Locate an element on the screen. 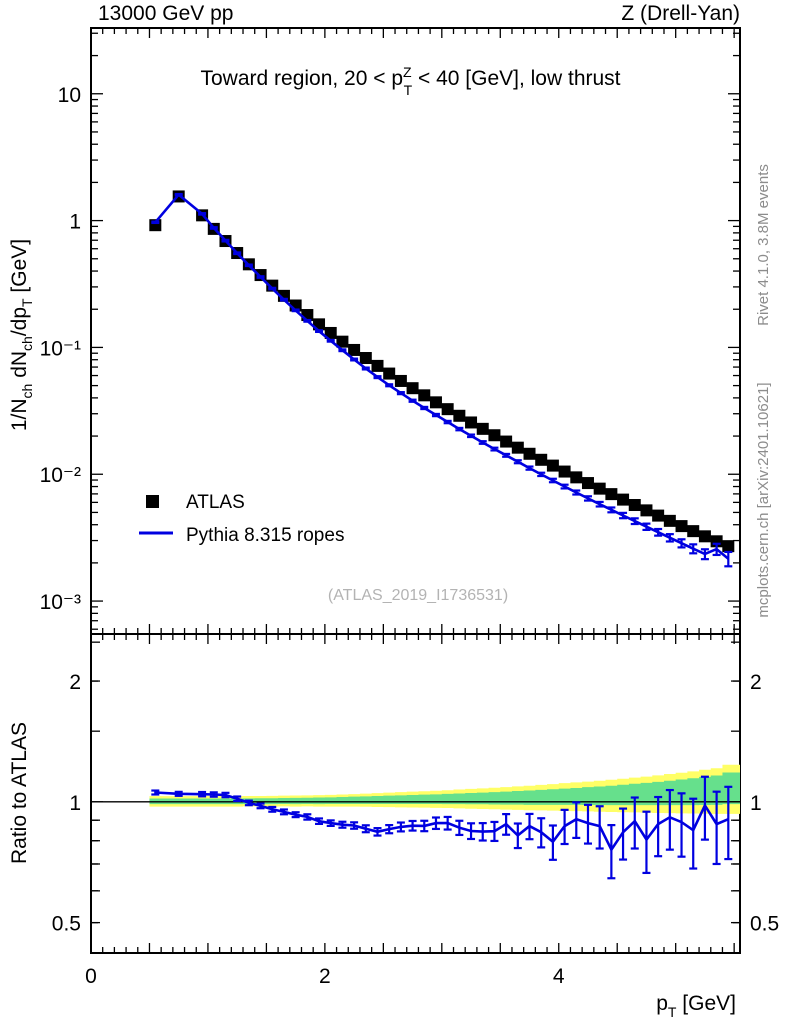  y-tick-label-ratio-left: 0.5 is located at coordinates (66, 924).